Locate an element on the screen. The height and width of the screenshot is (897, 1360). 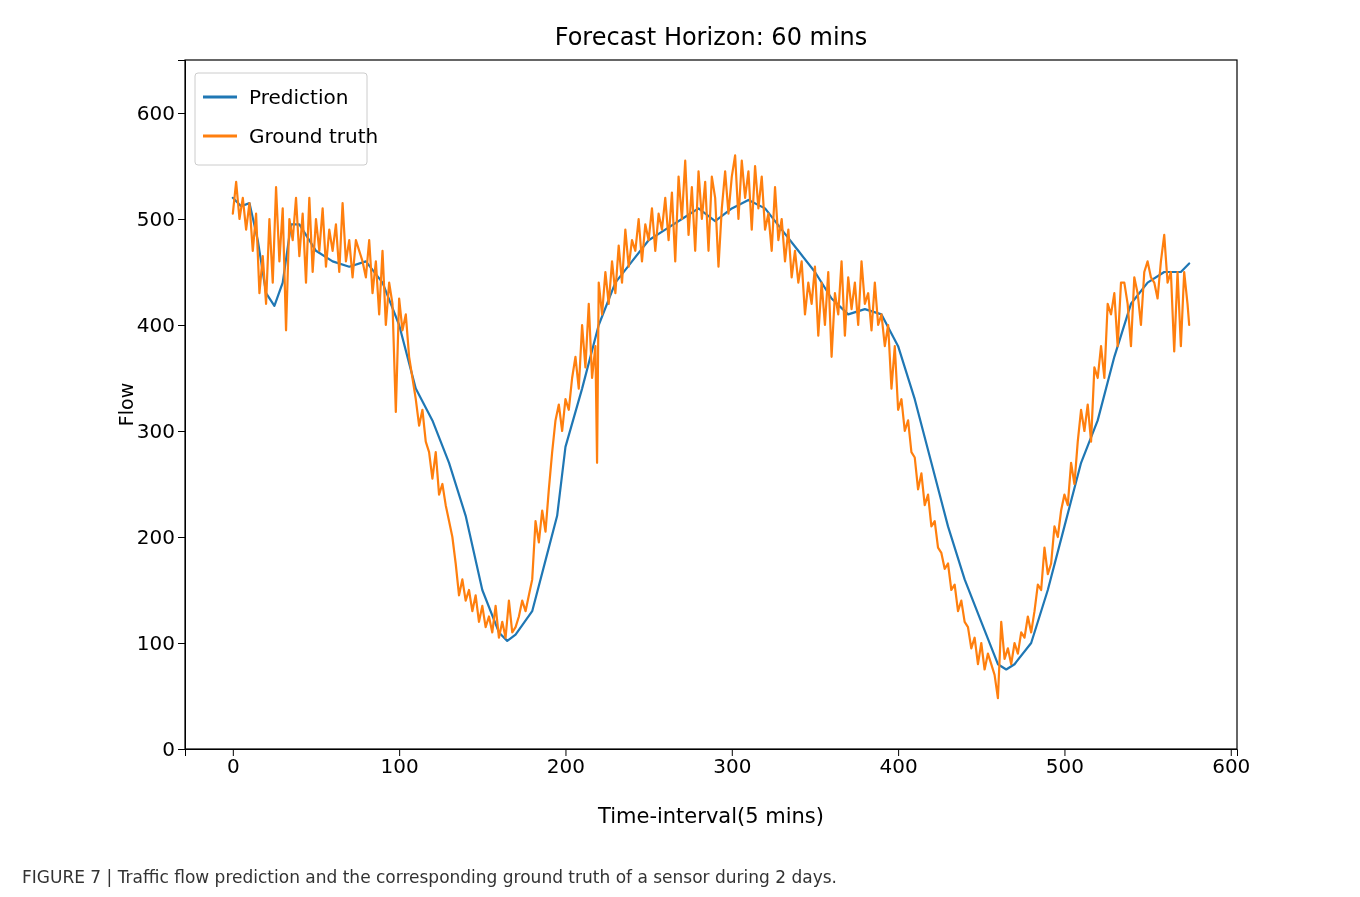
x-tick-label: 600 is located at coordinates (1231, 766).